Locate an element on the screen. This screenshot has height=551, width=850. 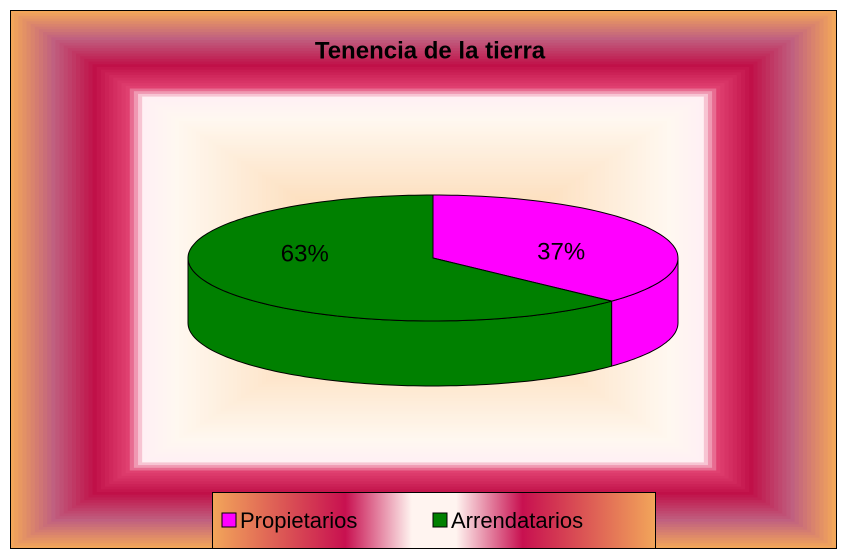
legend-label: Propietarios is located at coordinates (298, 520).